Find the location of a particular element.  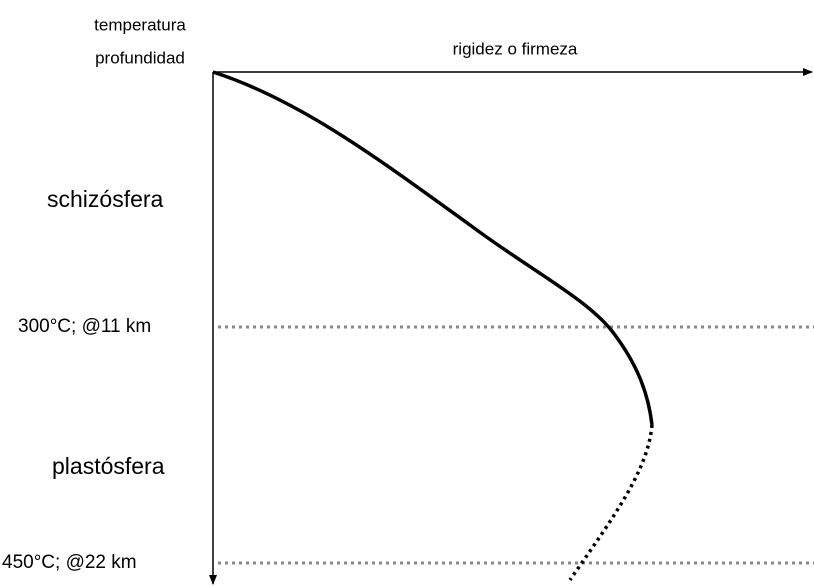

zone-label: plastósfera is located at coordinates (108, 466).